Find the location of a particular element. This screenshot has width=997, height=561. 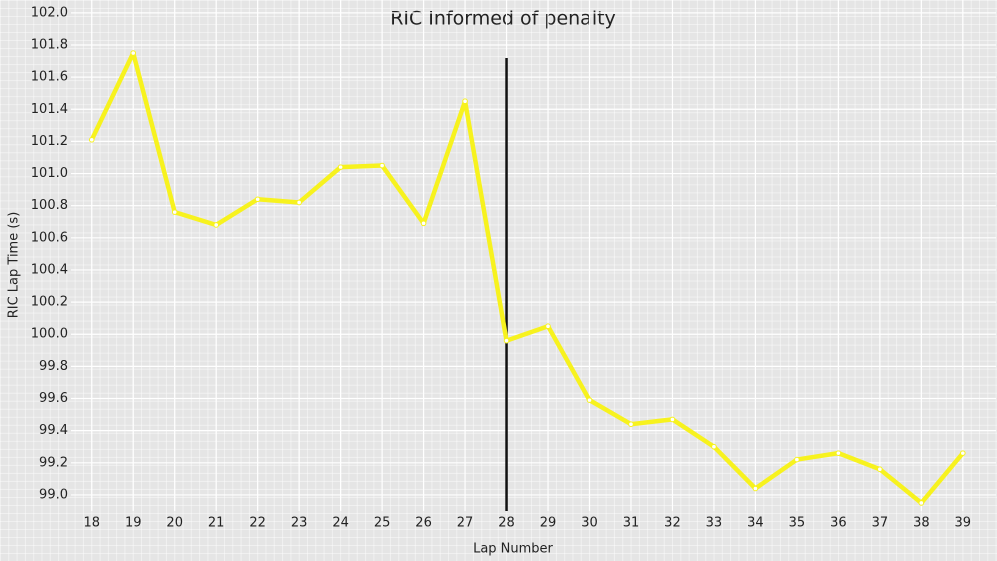

y-tick-label: 101.2 is located at coordinates (49, 141).